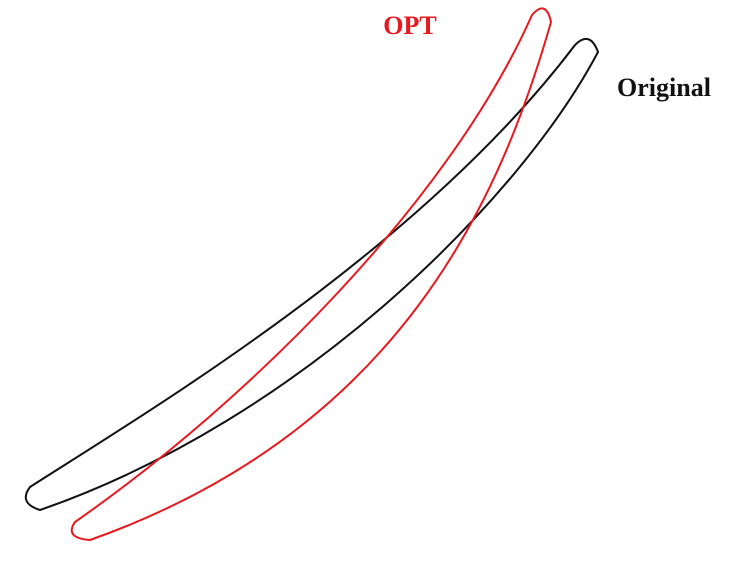 This screenshot has height=563, width=741. What do you see at coordinates (664, 87) in the screenshot?
I see `original-label: Original` at bounding box center [664, 87].